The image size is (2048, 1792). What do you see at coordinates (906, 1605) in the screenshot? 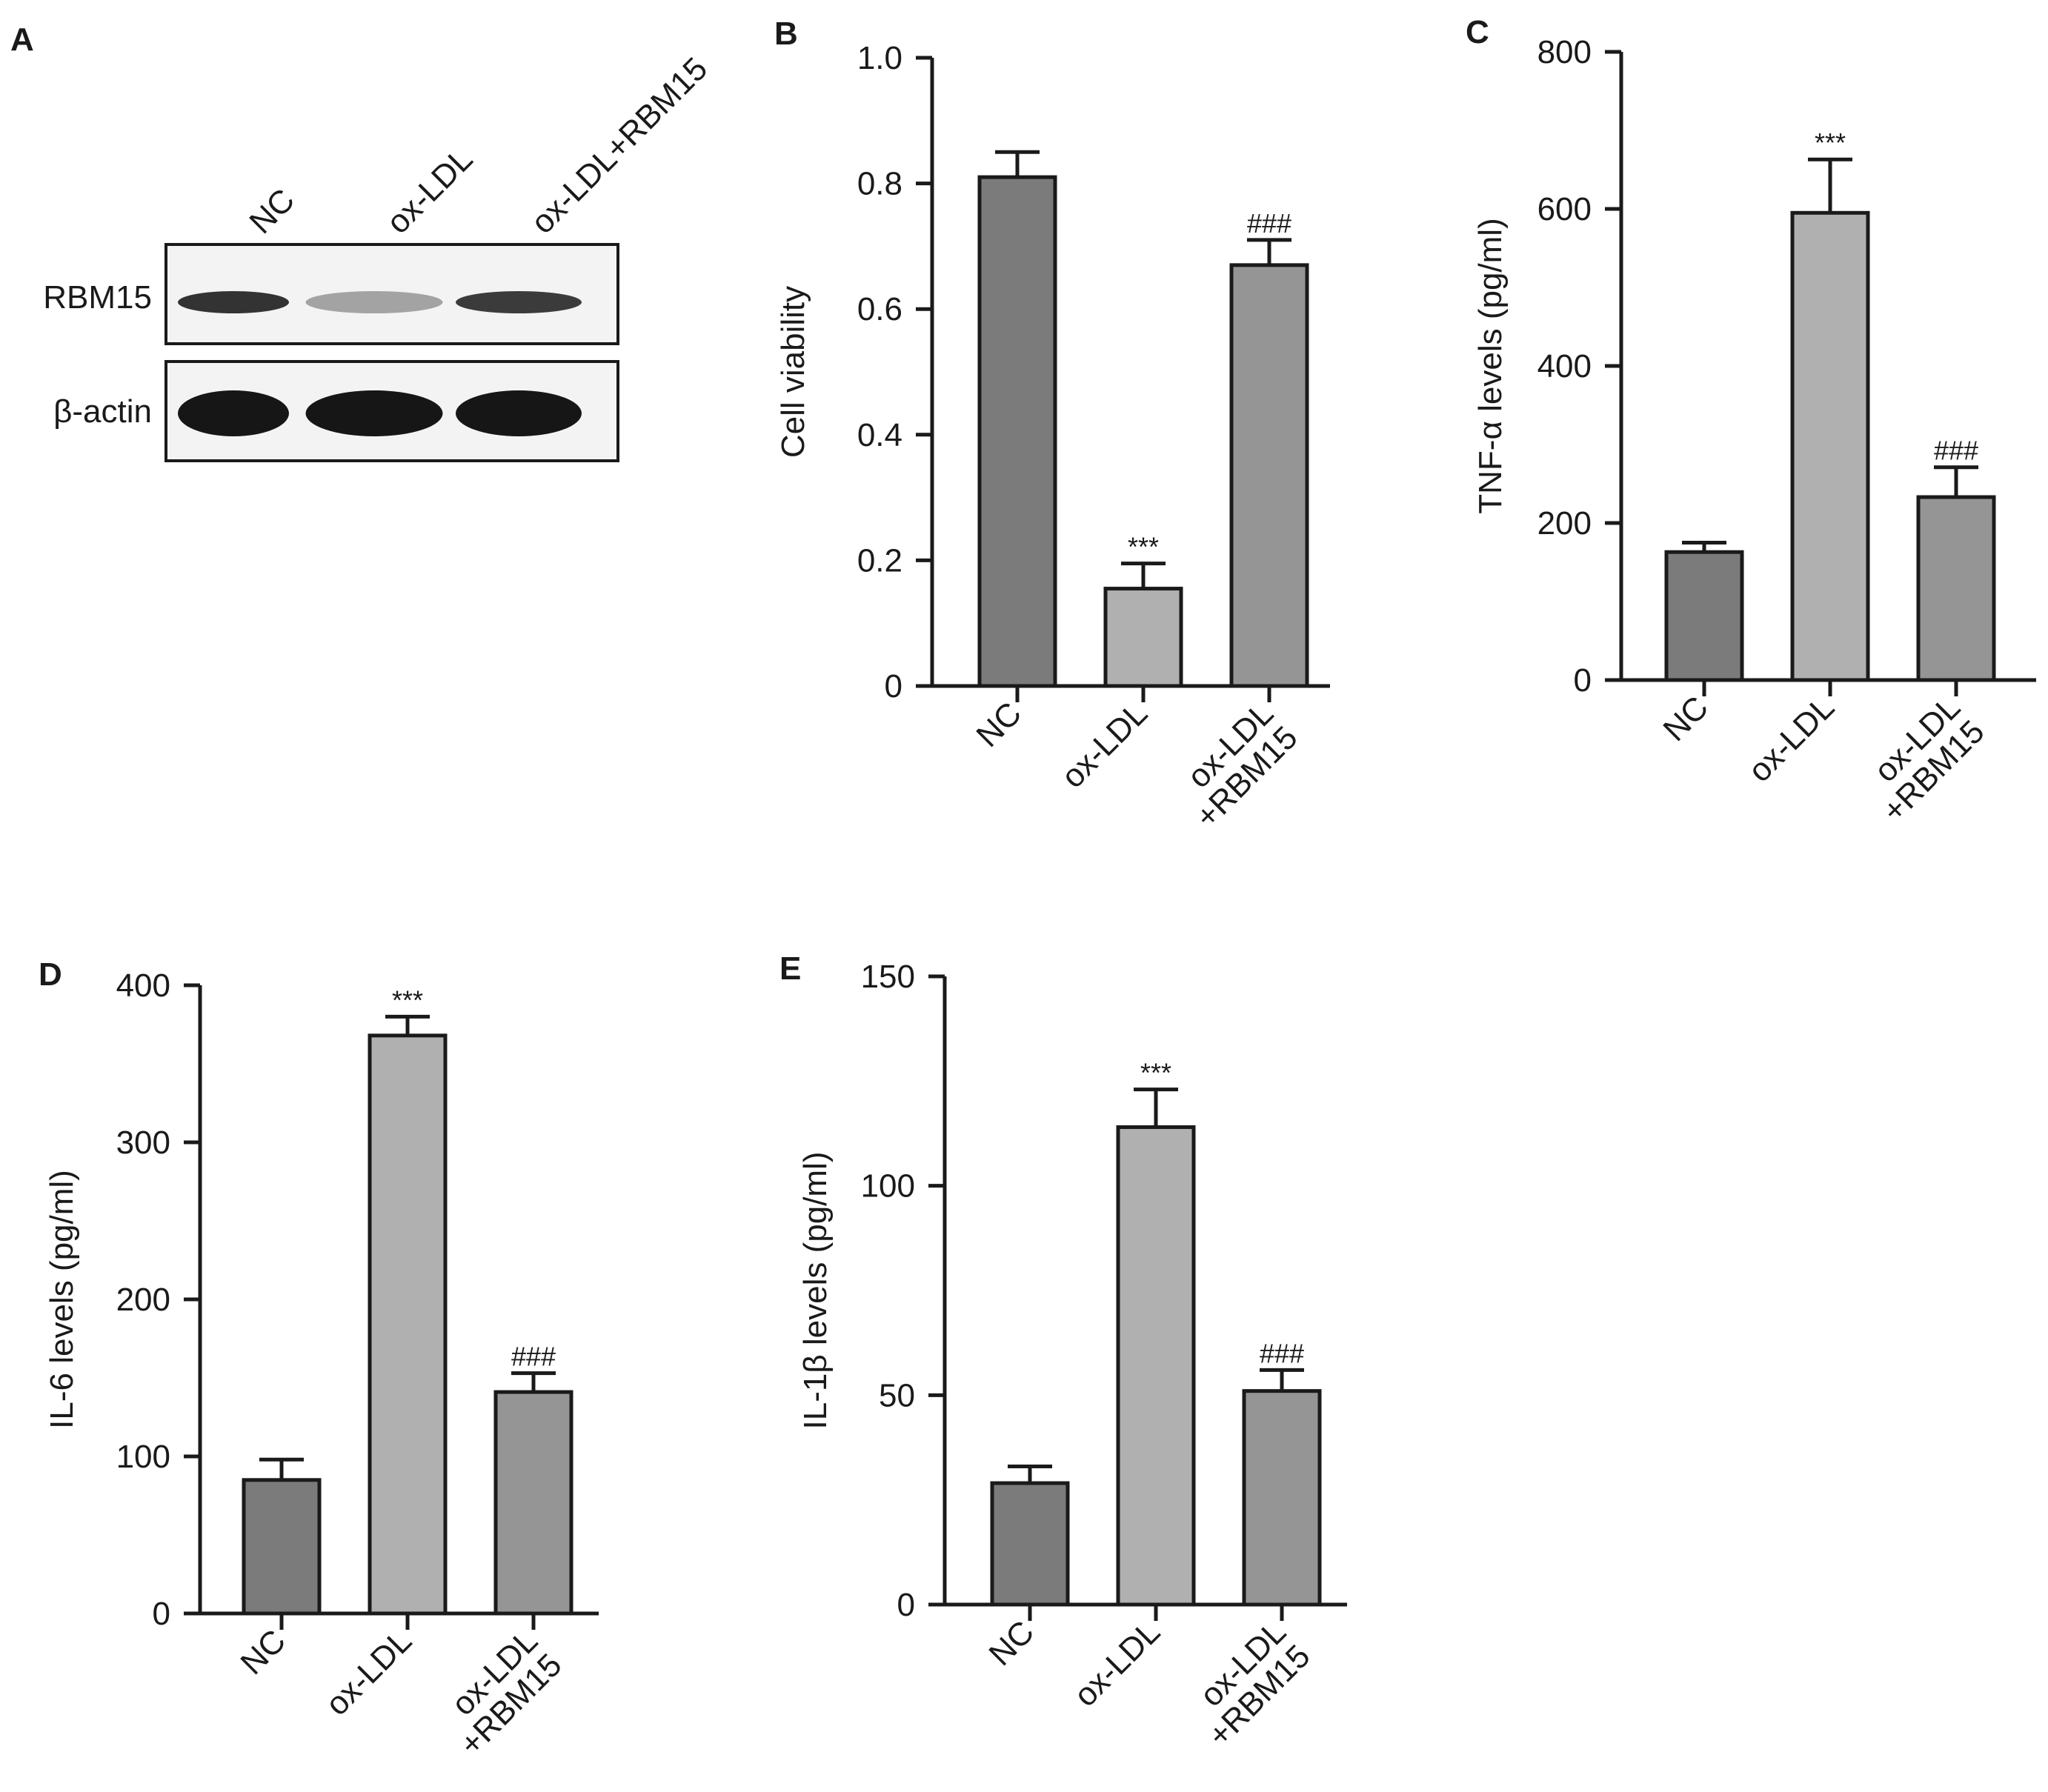
I see `y-tick-label-e: 0` at bounding box center [906, 1605].